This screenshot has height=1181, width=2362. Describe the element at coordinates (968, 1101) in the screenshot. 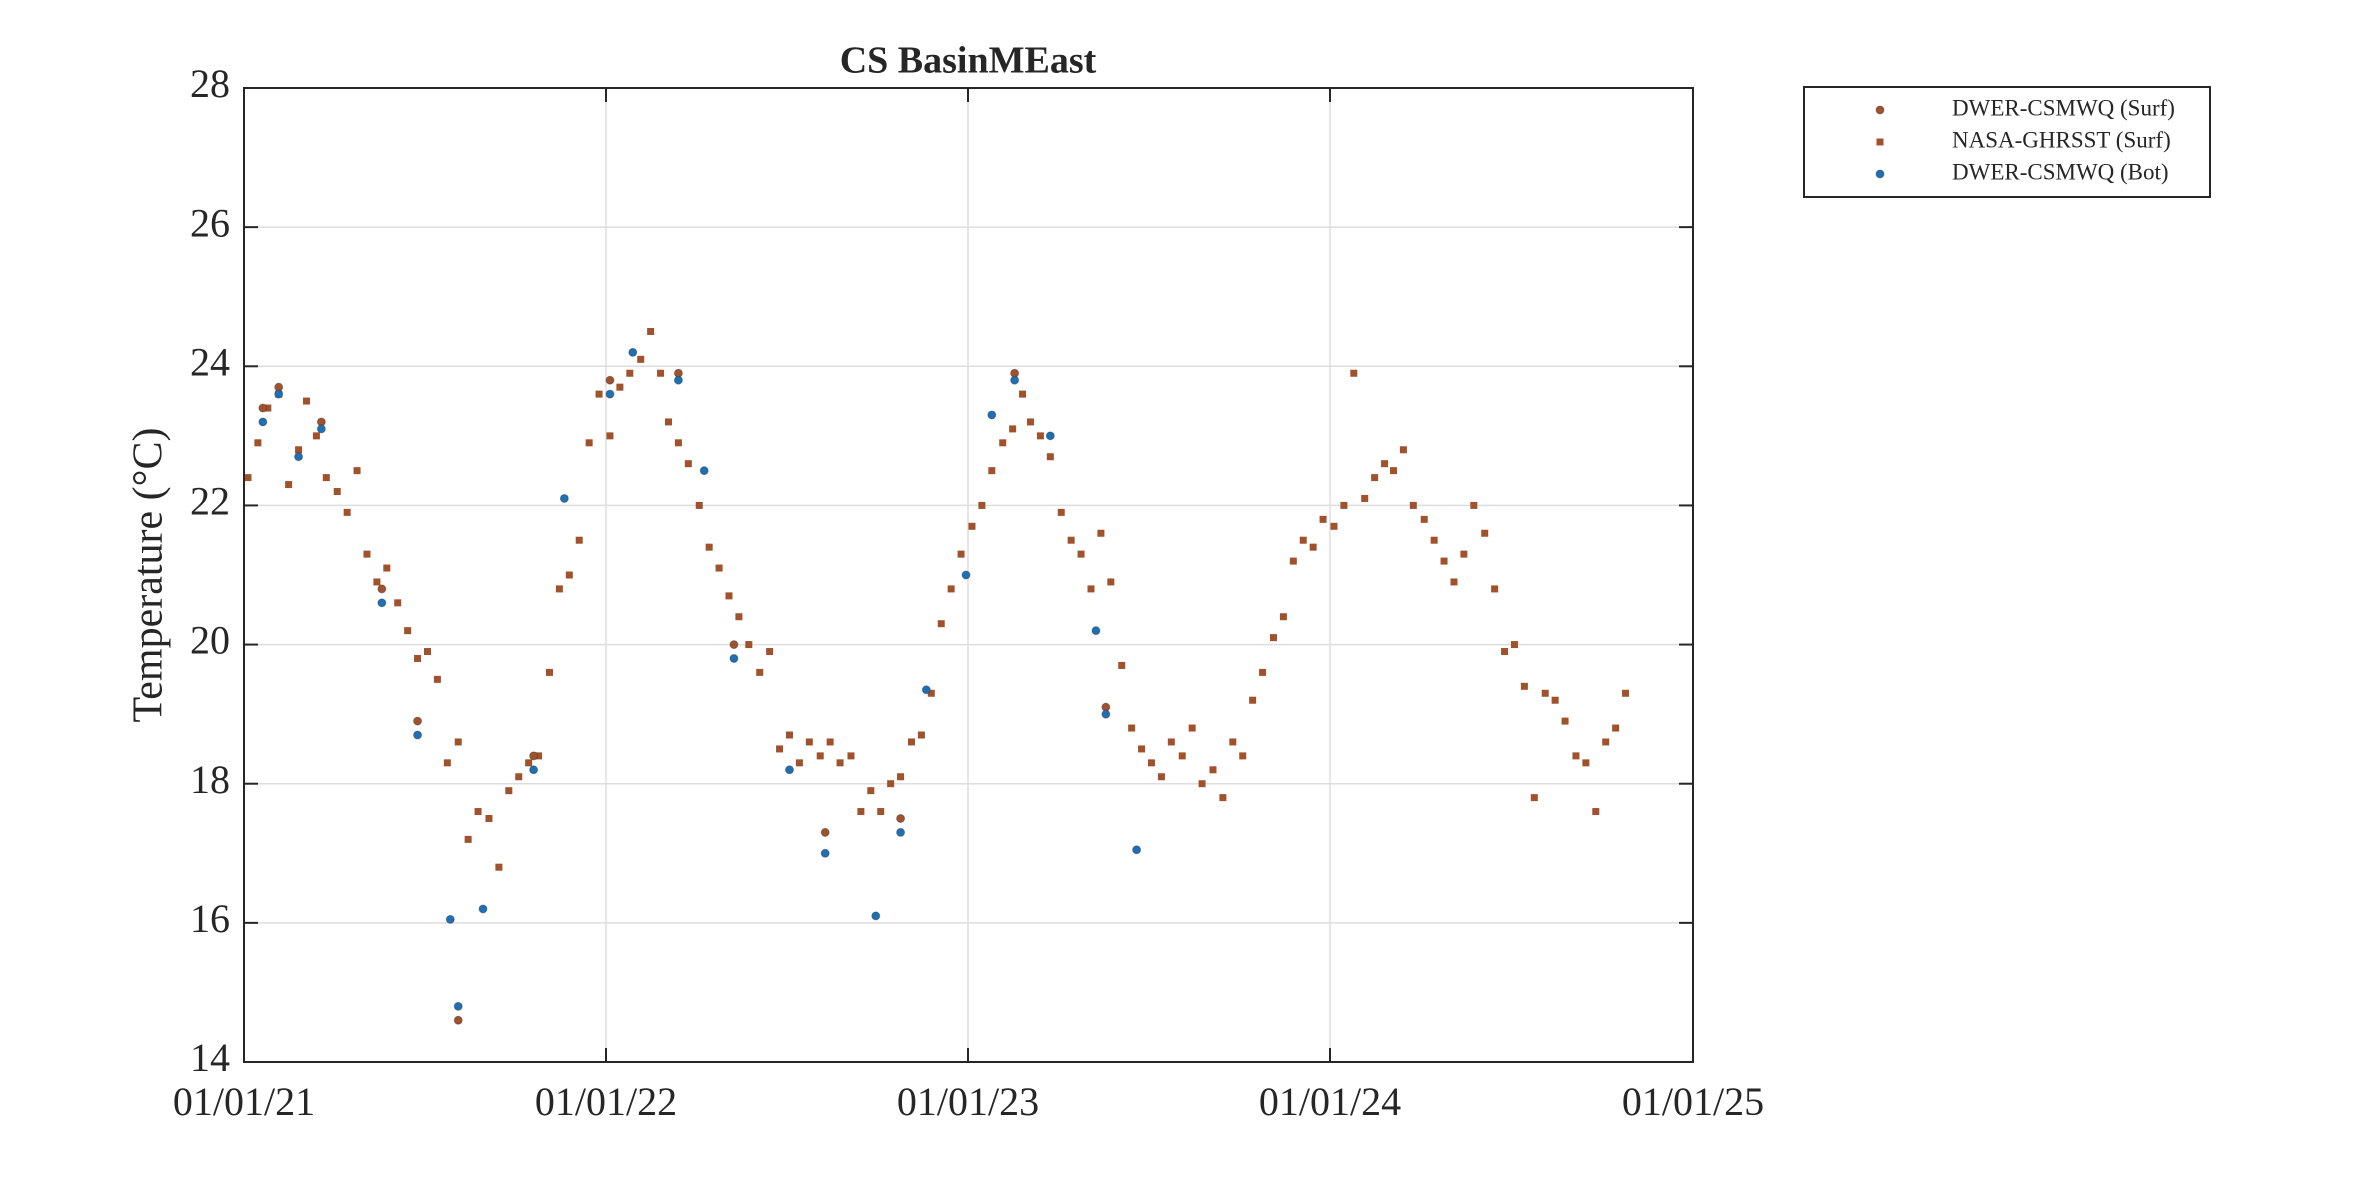

I see `x-tick-label: 01/01/23` at that location.